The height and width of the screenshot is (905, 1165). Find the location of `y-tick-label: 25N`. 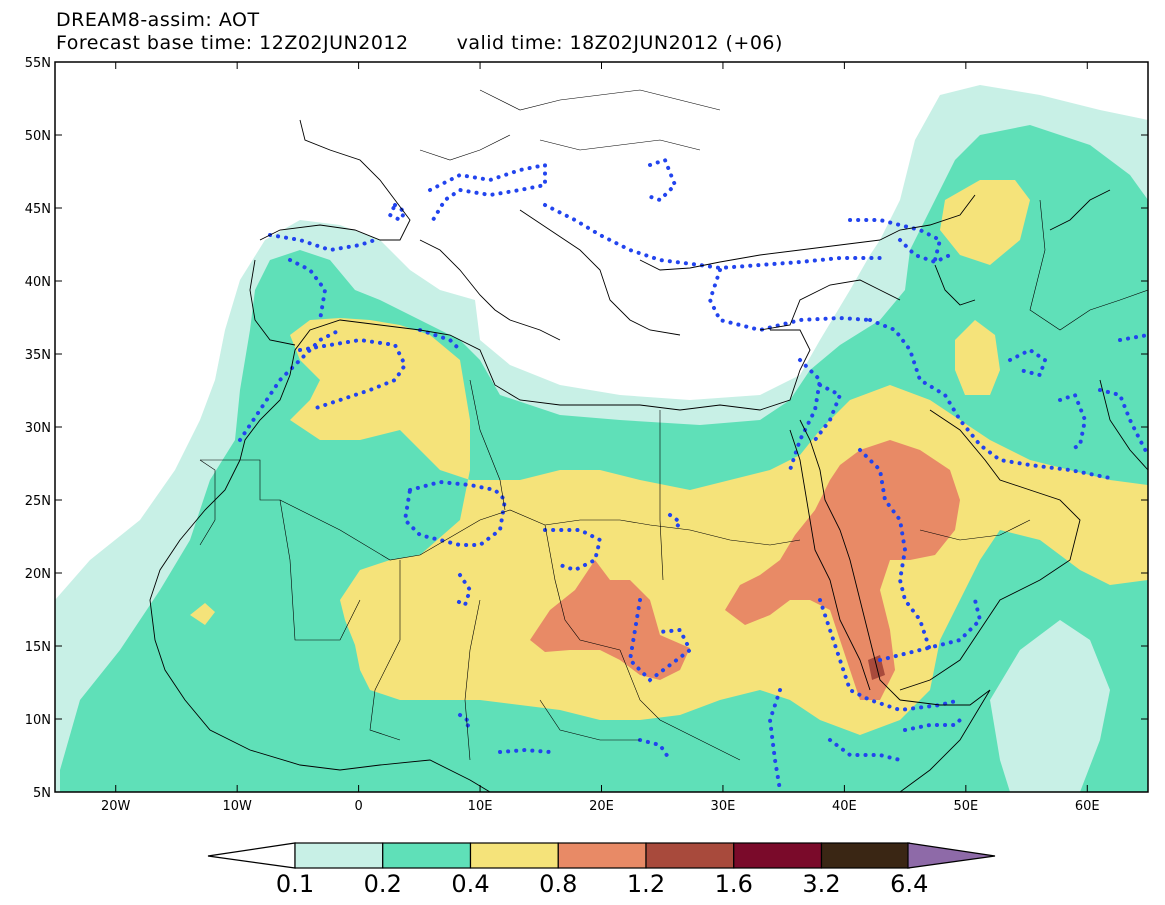

y-tick-label: 25N is located at coordinates (38, 501).